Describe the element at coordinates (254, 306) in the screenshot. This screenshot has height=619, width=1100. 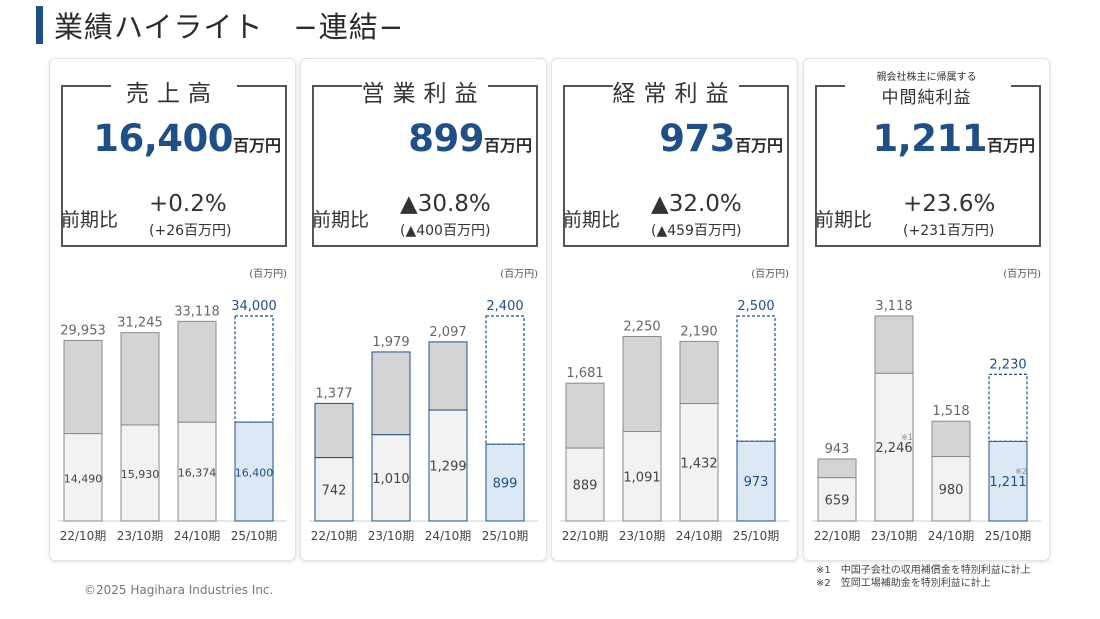
I see `bar-total-label: 34,000` at that location.